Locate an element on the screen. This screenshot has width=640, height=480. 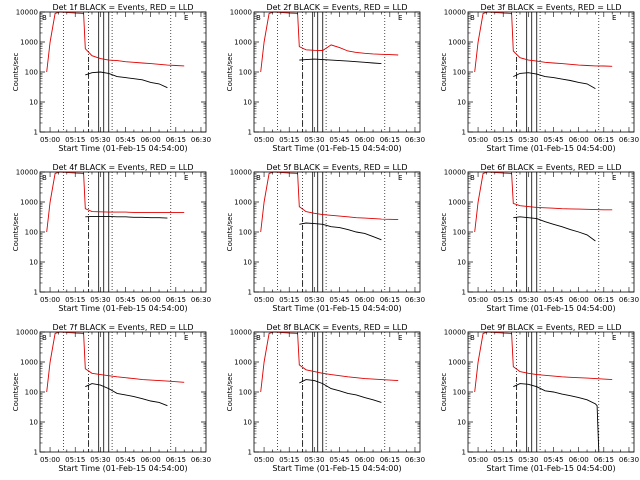
chart-title: Det 1f BLACK = Events, RED = LLD is located at coordinates (122, 7).